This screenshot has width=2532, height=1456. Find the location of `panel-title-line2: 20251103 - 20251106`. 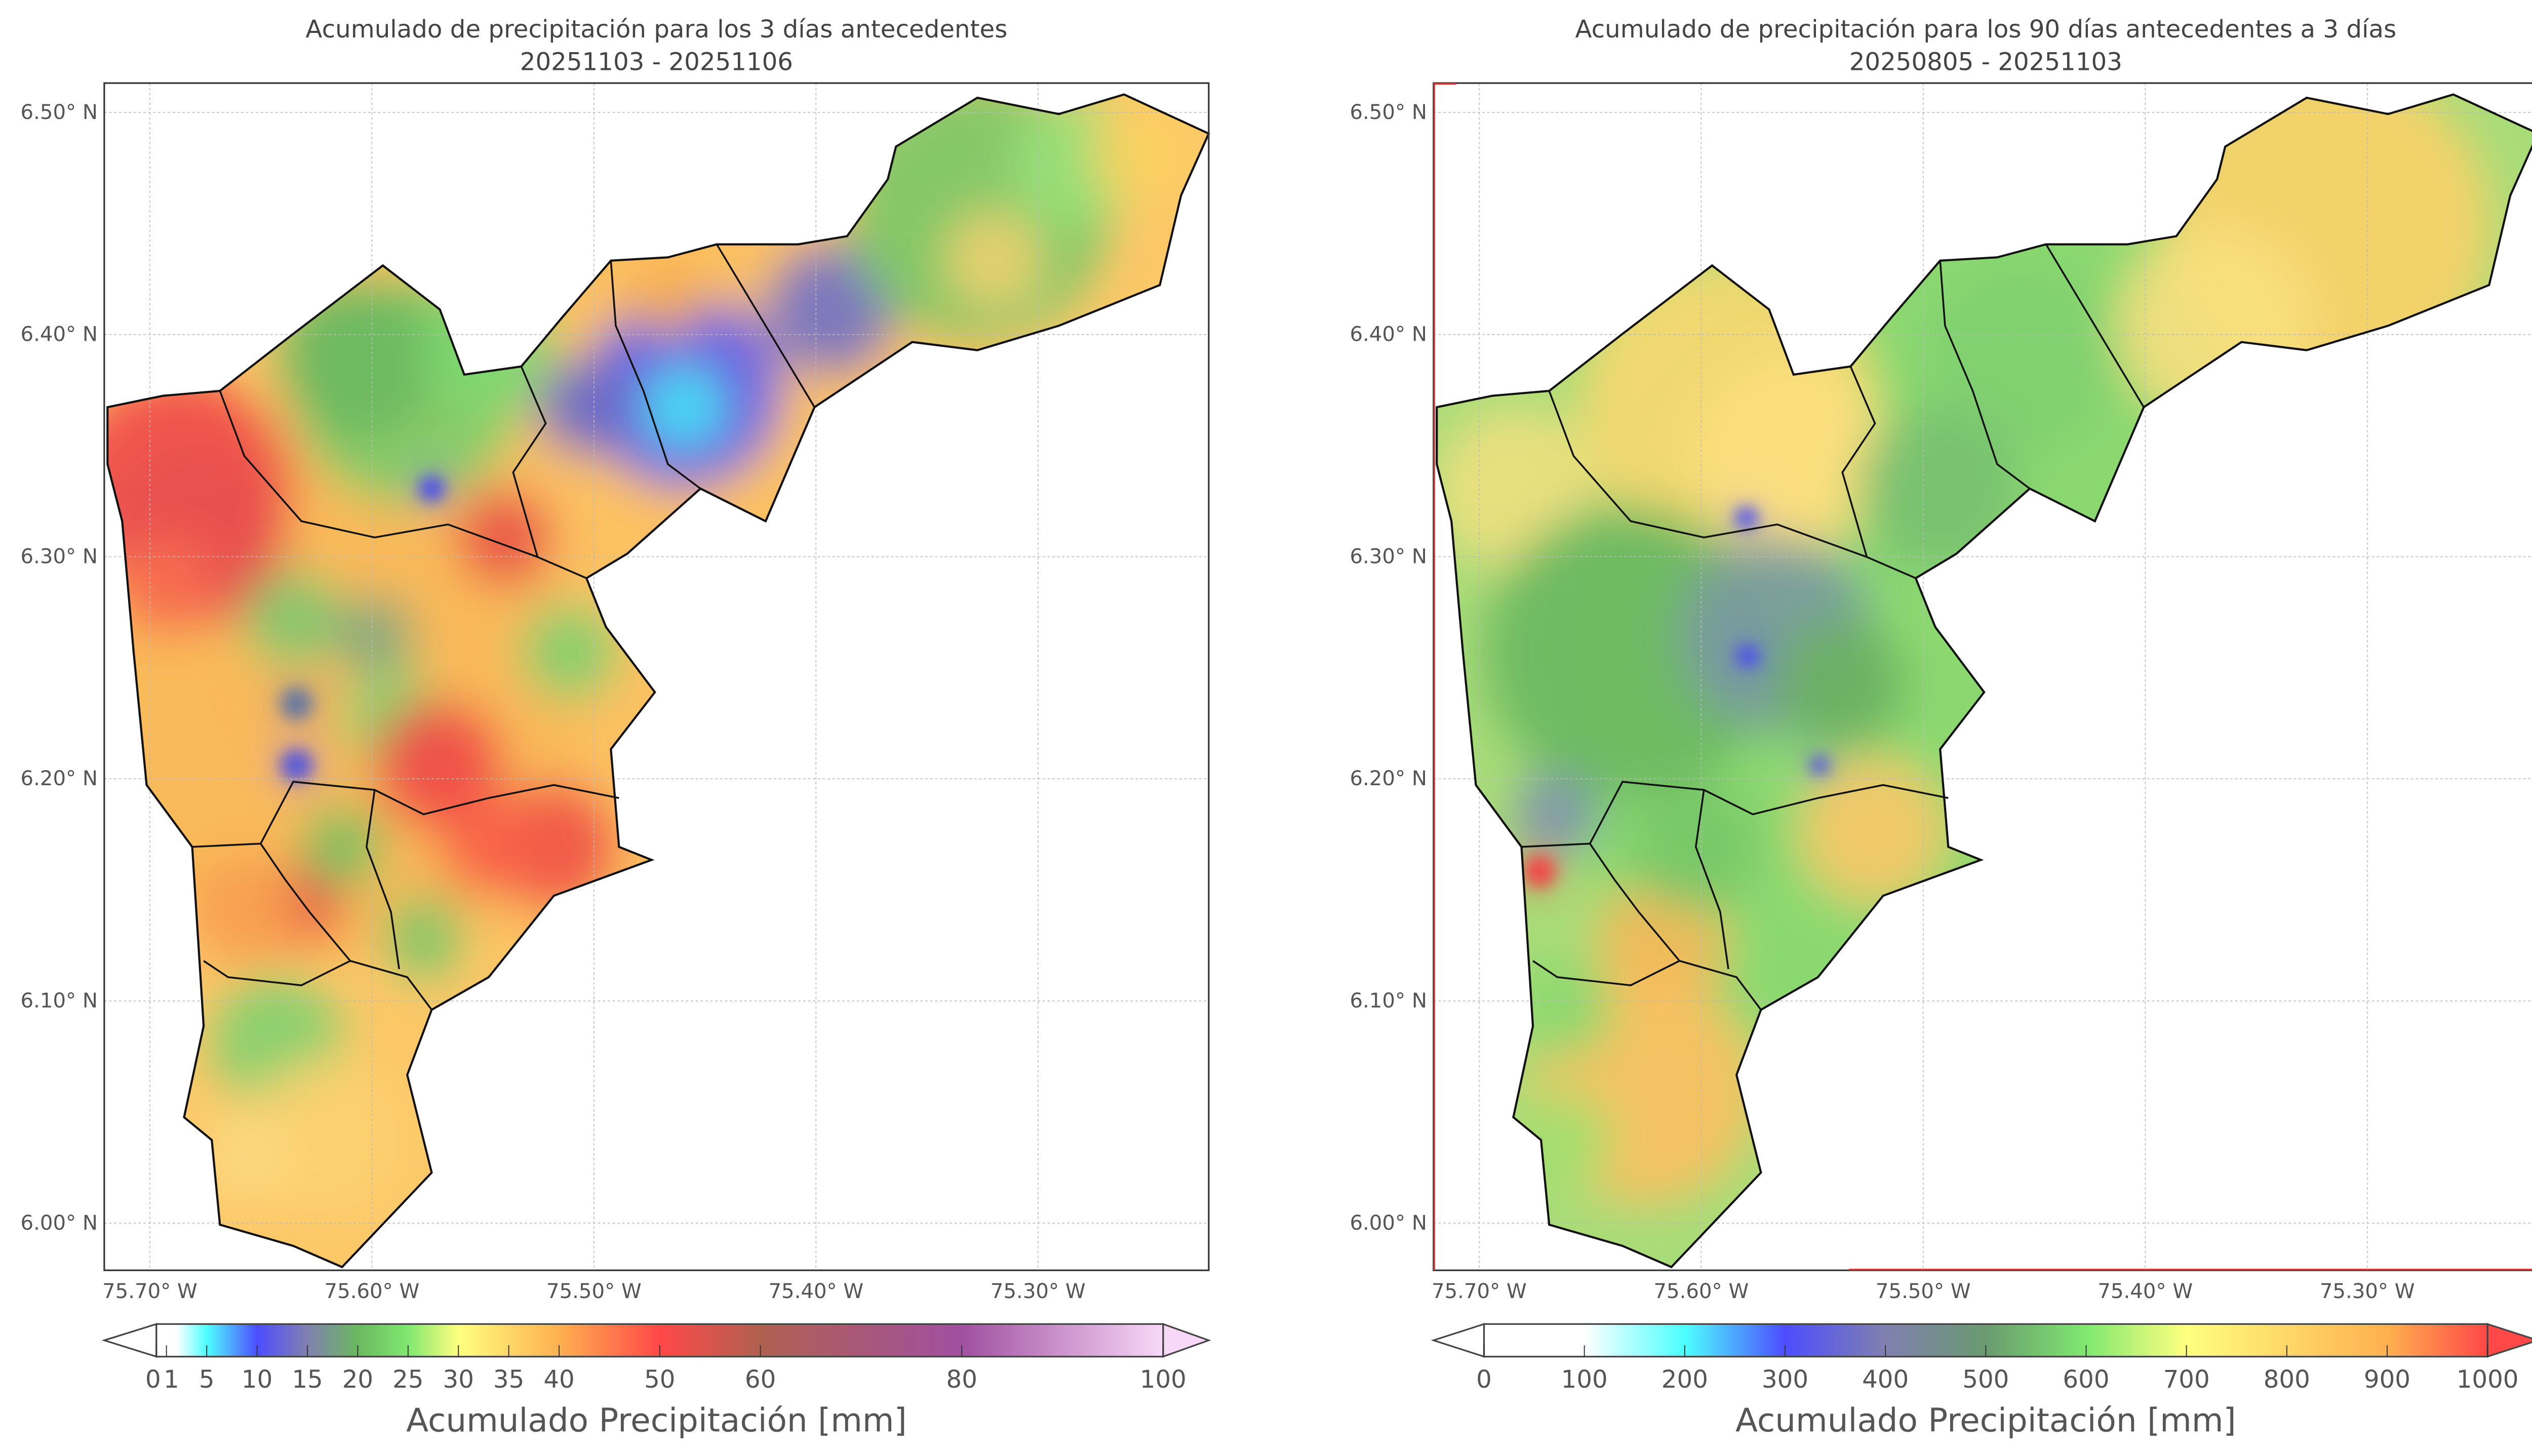

panel-title-line2: 20251103 - 20251106 is located at coordinates (656, 62).